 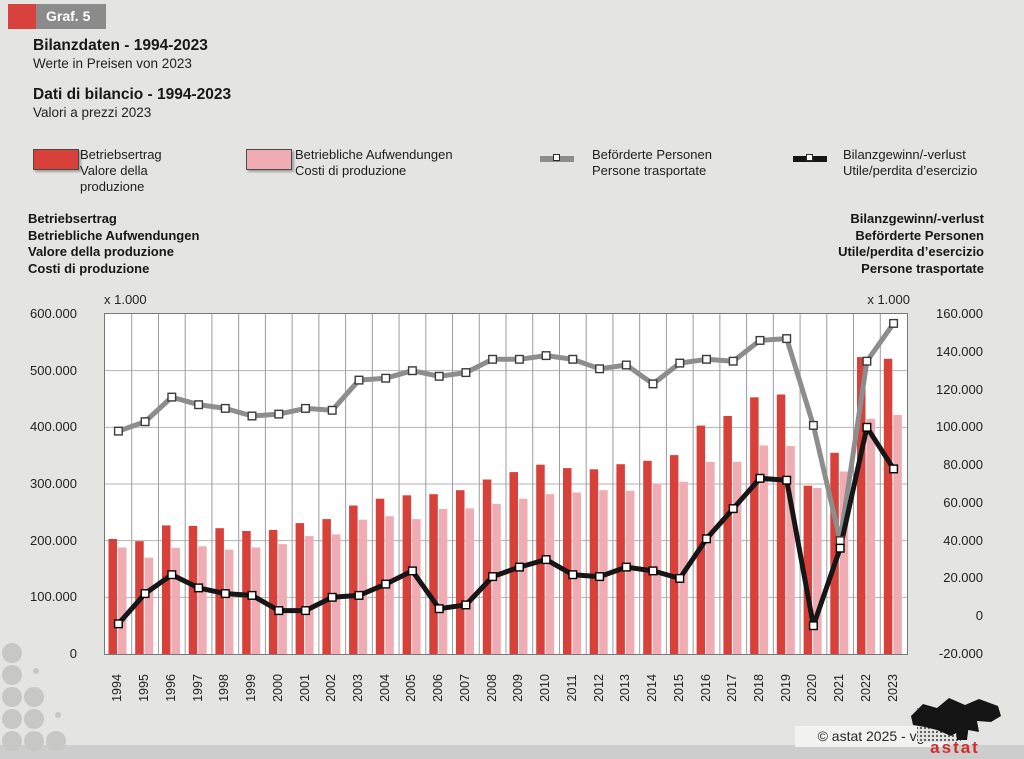 What do you see at coordinates (72, 218) in the screenshot?
I see `left-axis-header-line: Betriebsertrag` at bounding box center [72, 218].